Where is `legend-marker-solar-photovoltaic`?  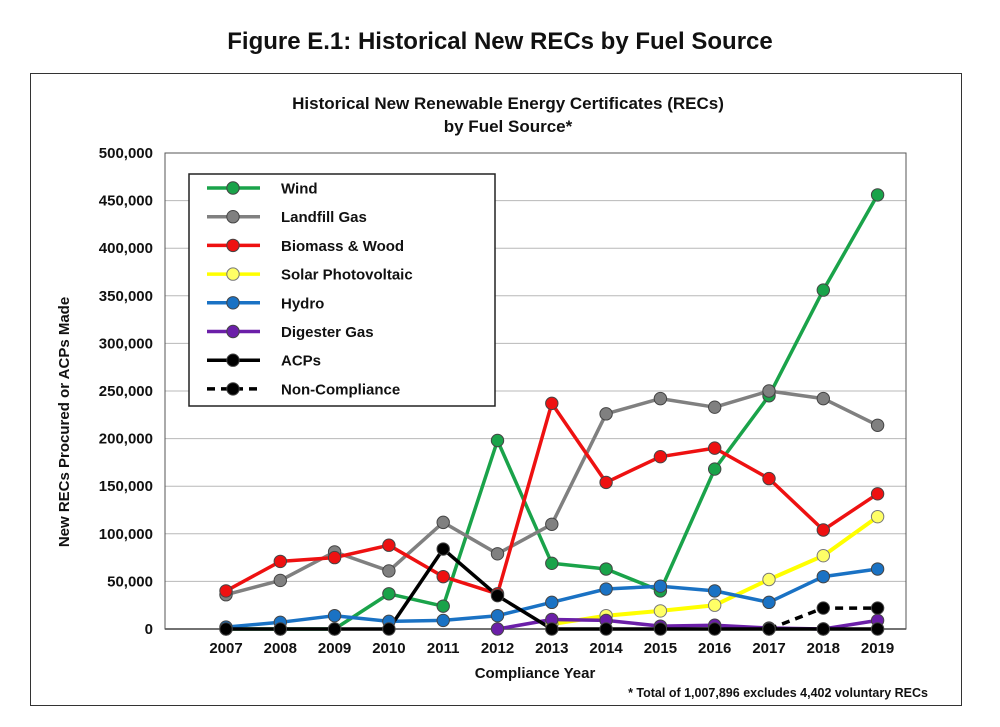
legend-marker-solar-photovoltaic is located at coordinates (233, 274).